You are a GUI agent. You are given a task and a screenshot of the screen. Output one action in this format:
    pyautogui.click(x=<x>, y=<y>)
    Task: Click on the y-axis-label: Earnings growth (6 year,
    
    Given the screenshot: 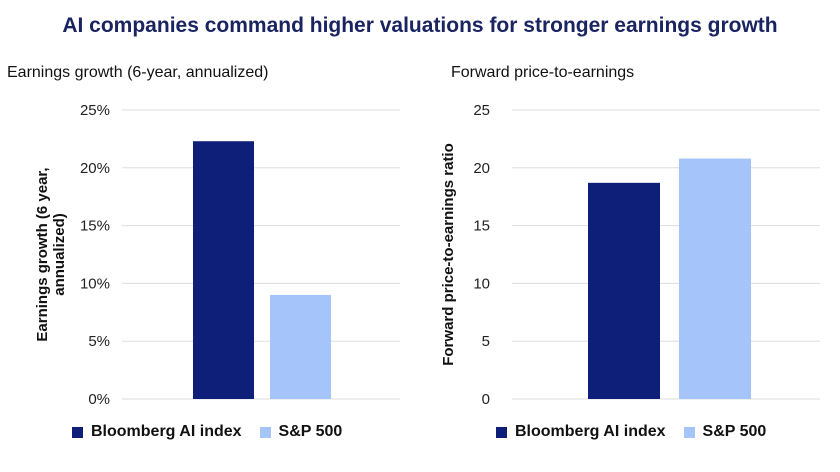 What is the action you would take?
    pyautogui.click(x=42, y=254)
    